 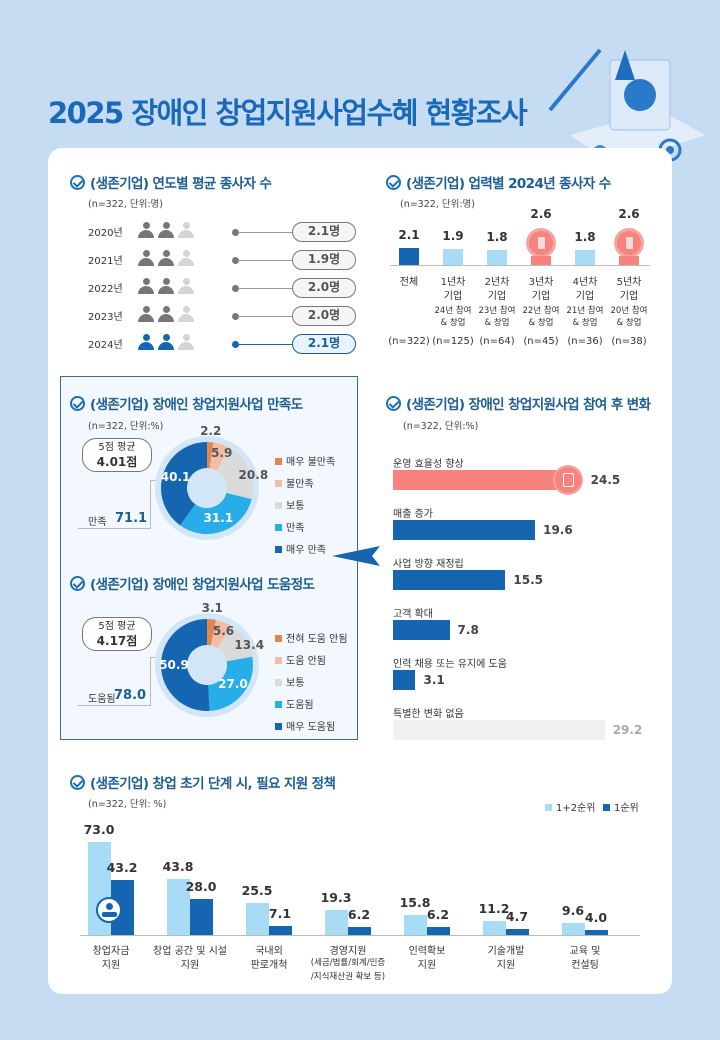 I want to click on value-pill: 2.0명, so click(x=324, y=316).